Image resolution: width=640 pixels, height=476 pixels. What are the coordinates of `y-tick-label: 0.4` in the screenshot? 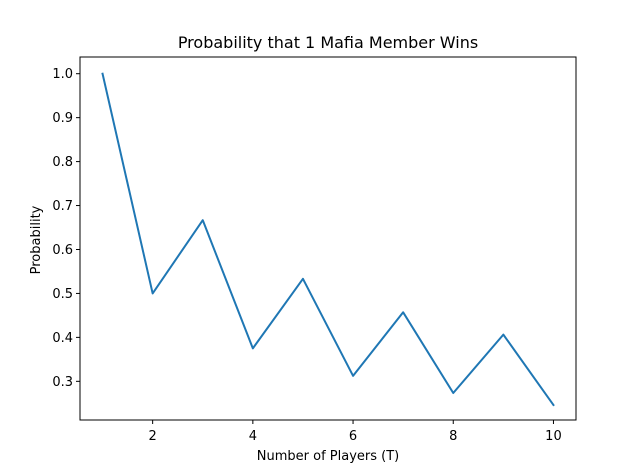 It's located at (62, 338).